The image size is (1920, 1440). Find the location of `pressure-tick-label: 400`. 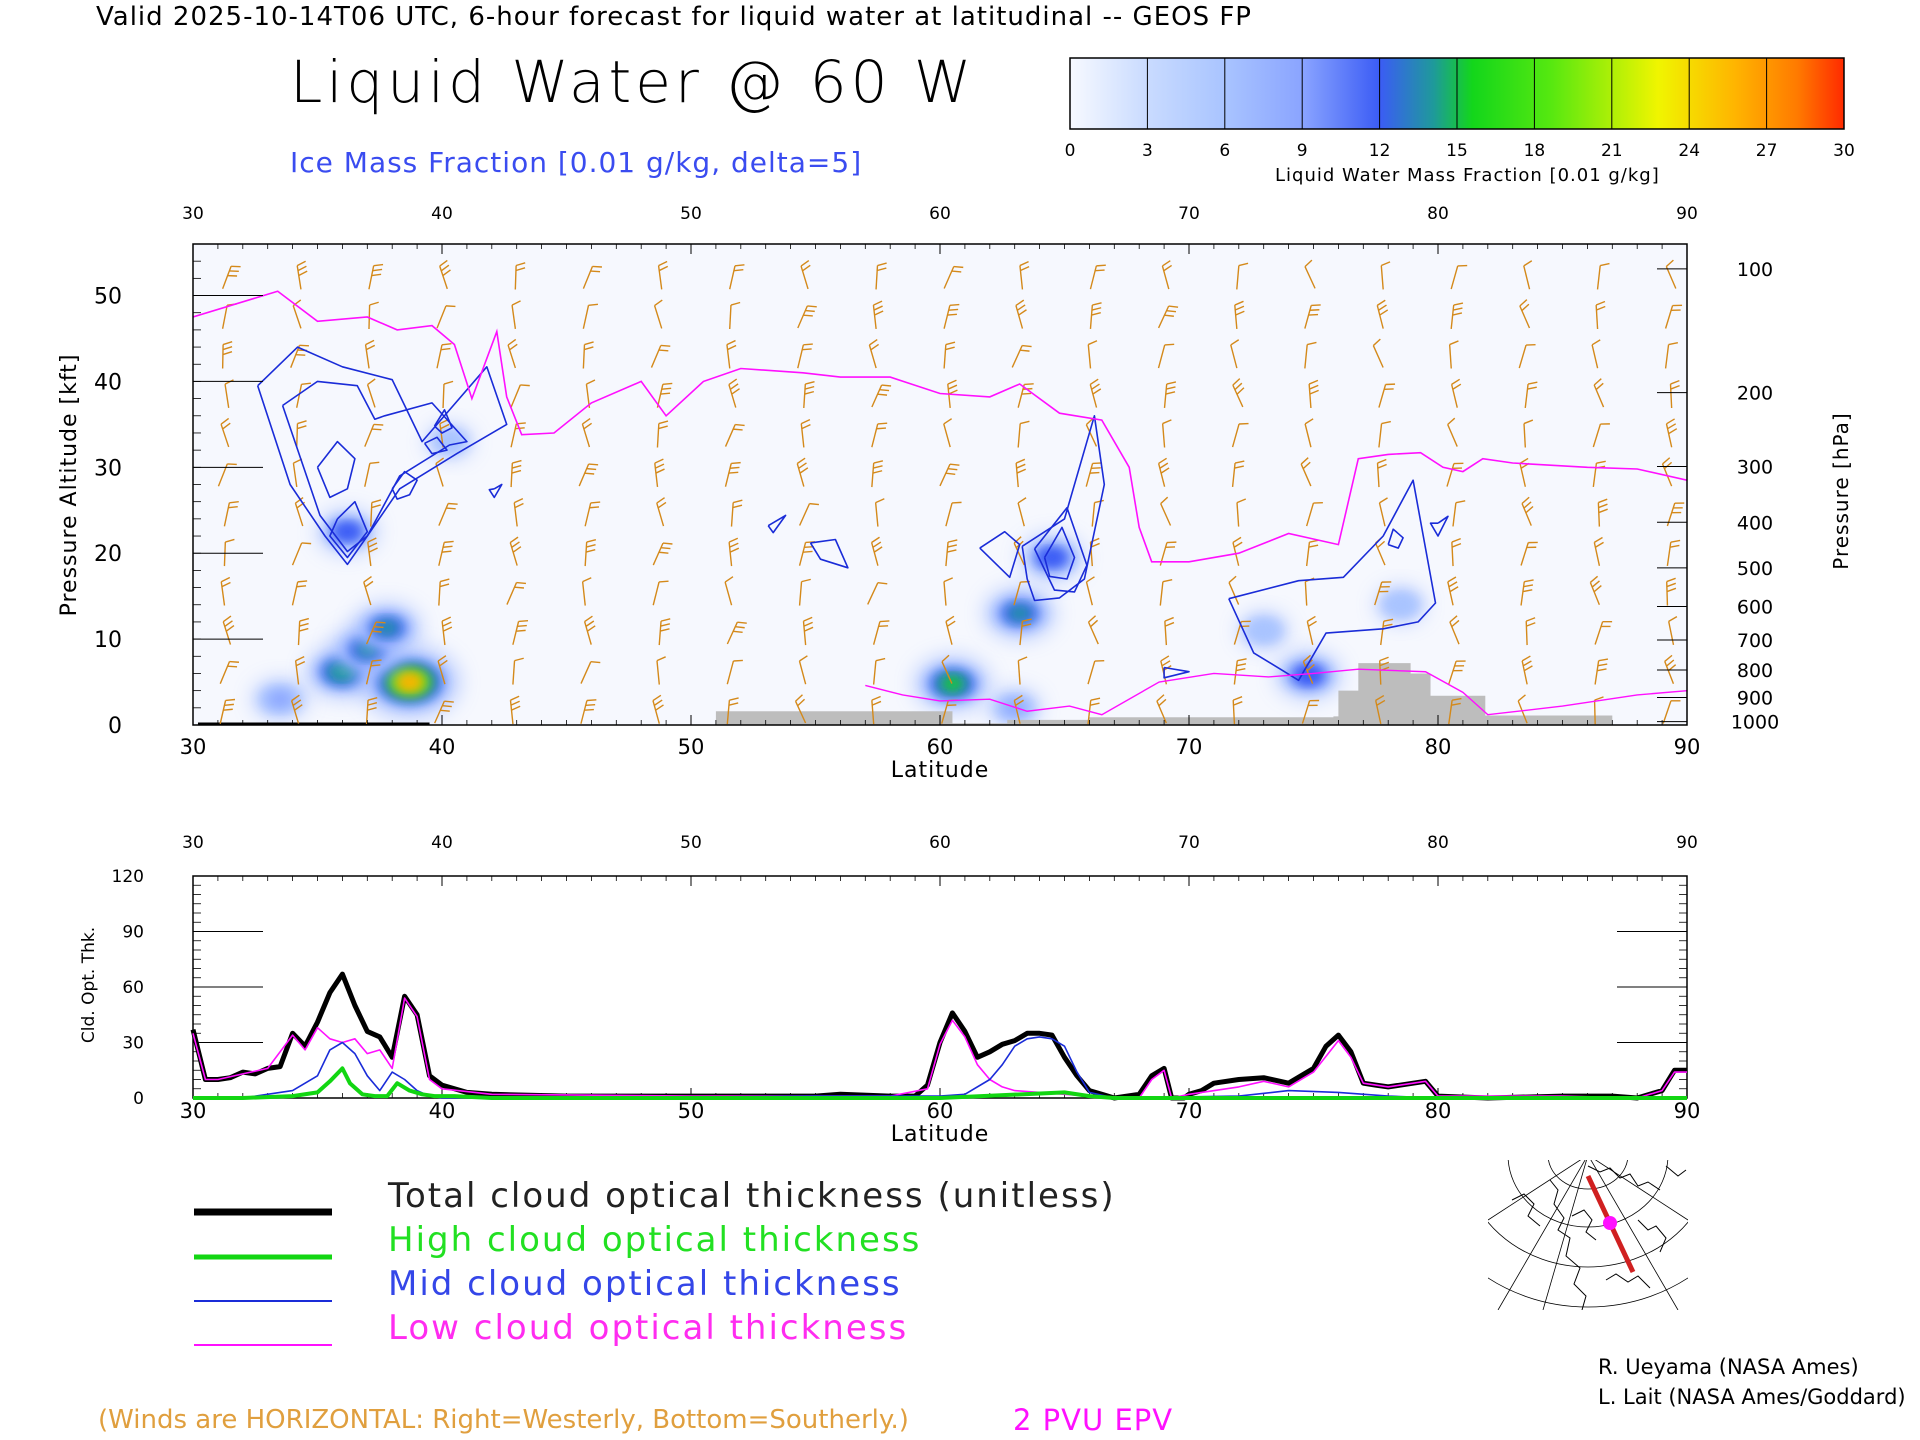

pressure-tick-label: 400 is located at coordinates (1755, 523).